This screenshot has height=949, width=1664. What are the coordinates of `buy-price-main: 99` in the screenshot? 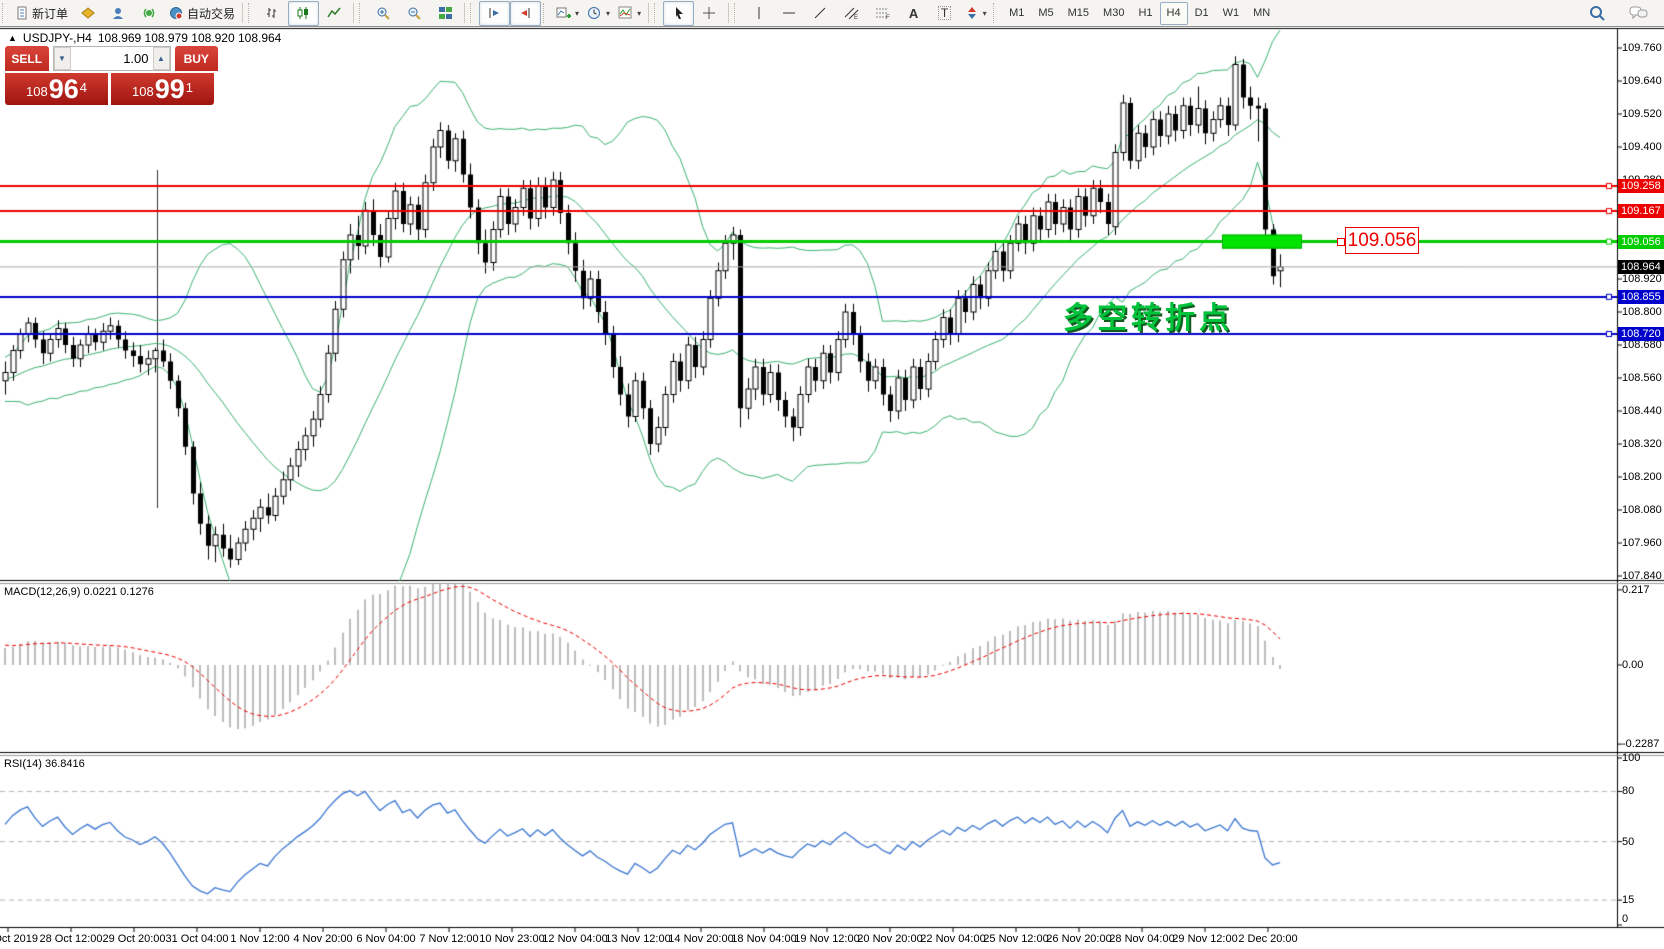 It's located at (169, 89).